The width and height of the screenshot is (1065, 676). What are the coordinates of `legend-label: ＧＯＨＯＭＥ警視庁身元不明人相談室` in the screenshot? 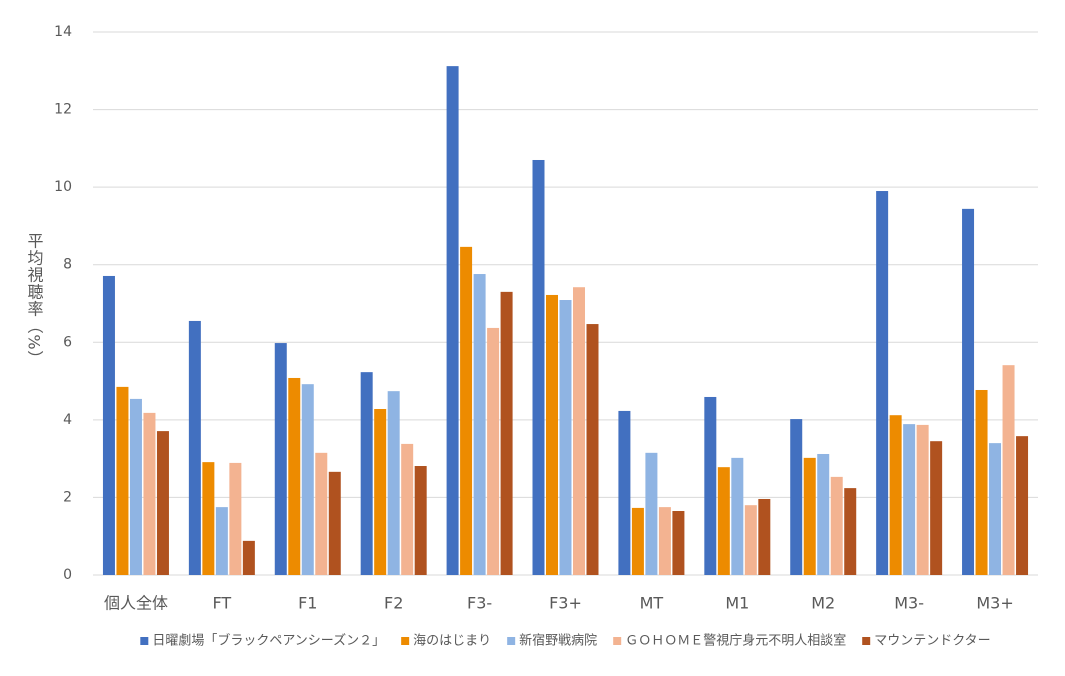 It's located at (735, 641).